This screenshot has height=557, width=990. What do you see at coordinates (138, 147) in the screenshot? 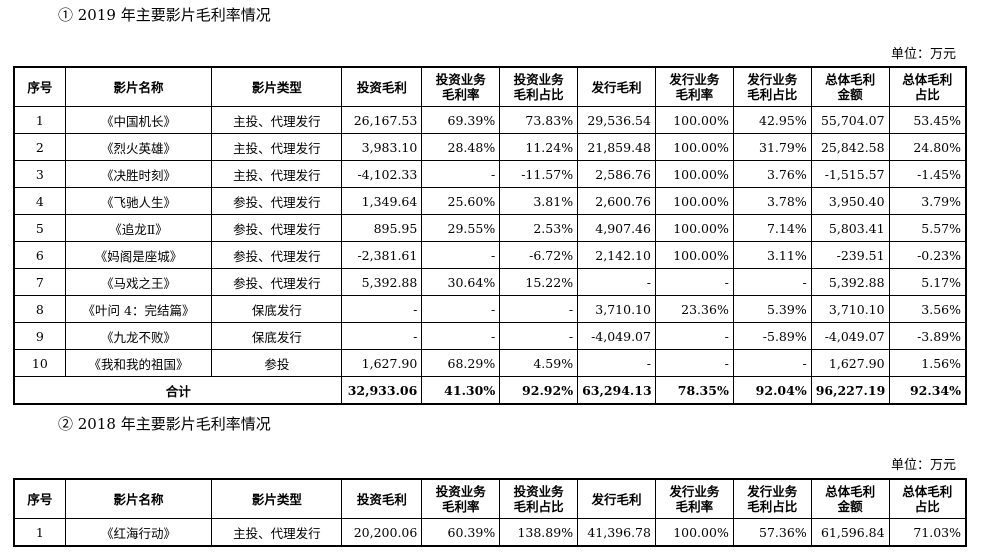
I see `cell-film-name: 《烈火英雄》` at bounding box center [138, 147].